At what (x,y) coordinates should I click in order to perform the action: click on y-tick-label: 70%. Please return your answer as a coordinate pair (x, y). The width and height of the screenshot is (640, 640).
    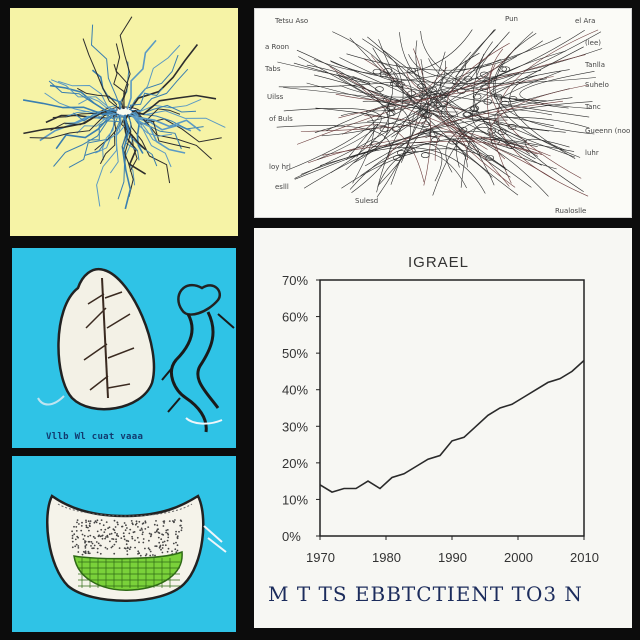
    Looking at the image, I should click on (295, 280).